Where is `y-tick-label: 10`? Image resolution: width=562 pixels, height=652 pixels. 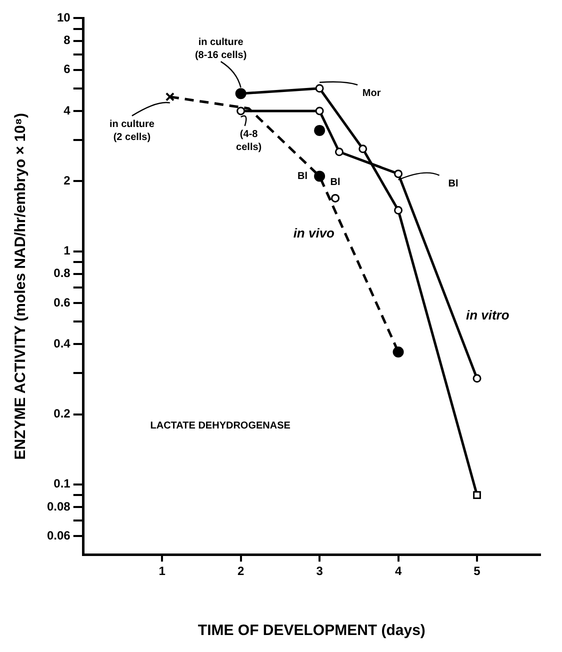 y-tick-label: 10 is located at coordinates (63, 17).